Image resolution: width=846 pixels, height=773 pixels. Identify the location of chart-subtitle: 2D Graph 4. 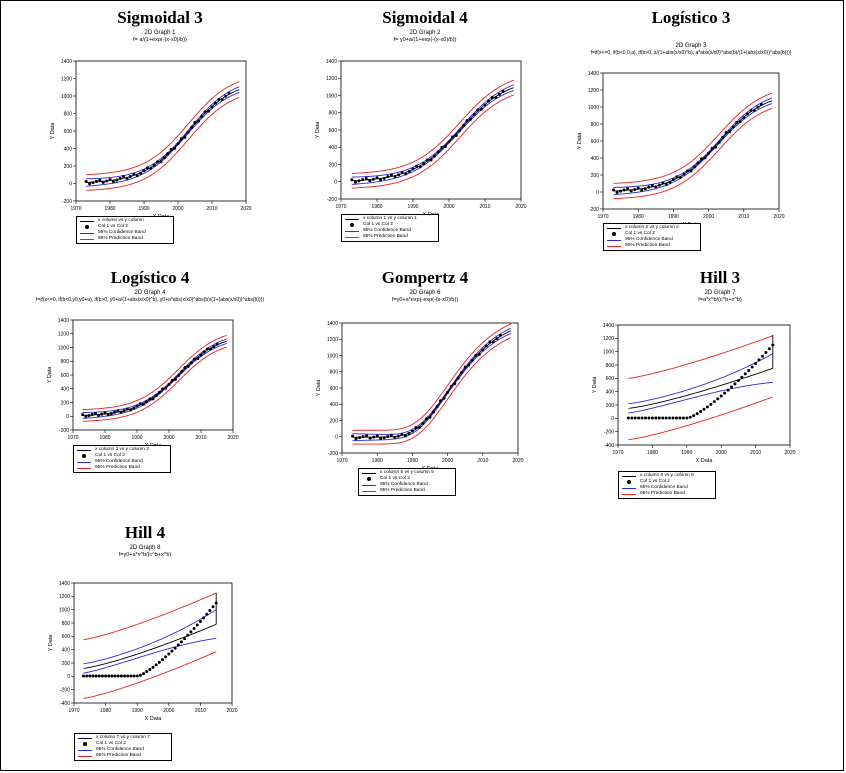
(150, 293).